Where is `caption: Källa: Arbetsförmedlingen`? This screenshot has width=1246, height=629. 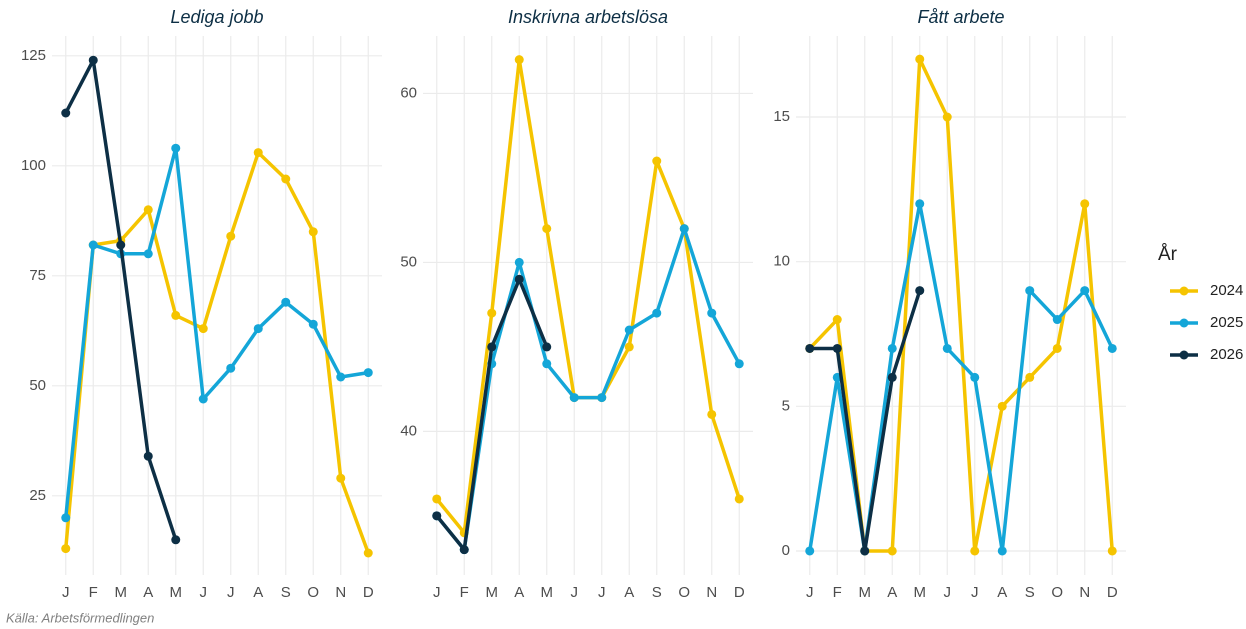
caption: Källa: Arbetsförmedlingen is located at coordinates (80, 617).